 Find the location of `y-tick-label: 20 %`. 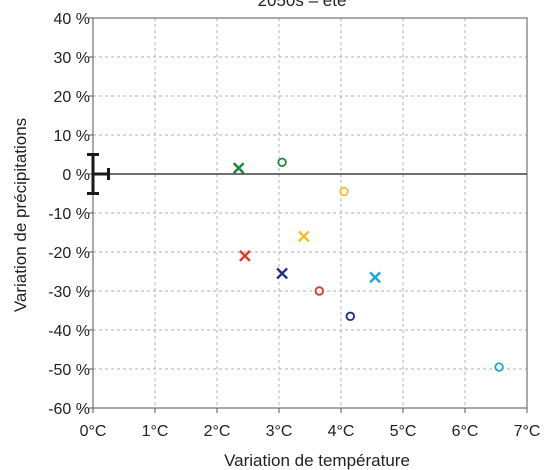

y-tick-label: 20 % is located at coordinates (72, 97).